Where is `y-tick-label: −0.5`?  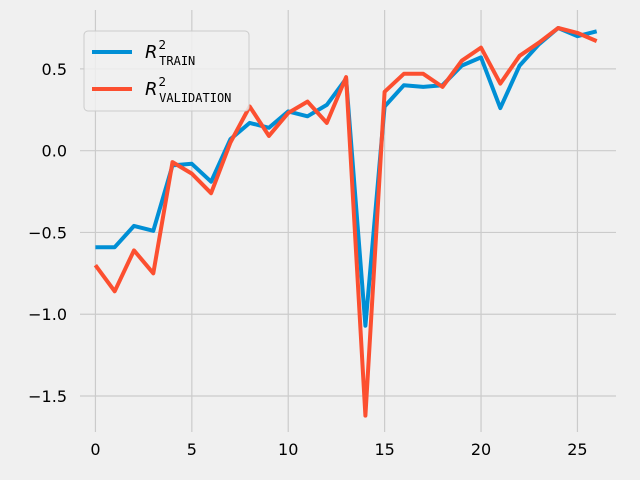
y-tick-label: −0.5 is located at coordinates (47, 232).